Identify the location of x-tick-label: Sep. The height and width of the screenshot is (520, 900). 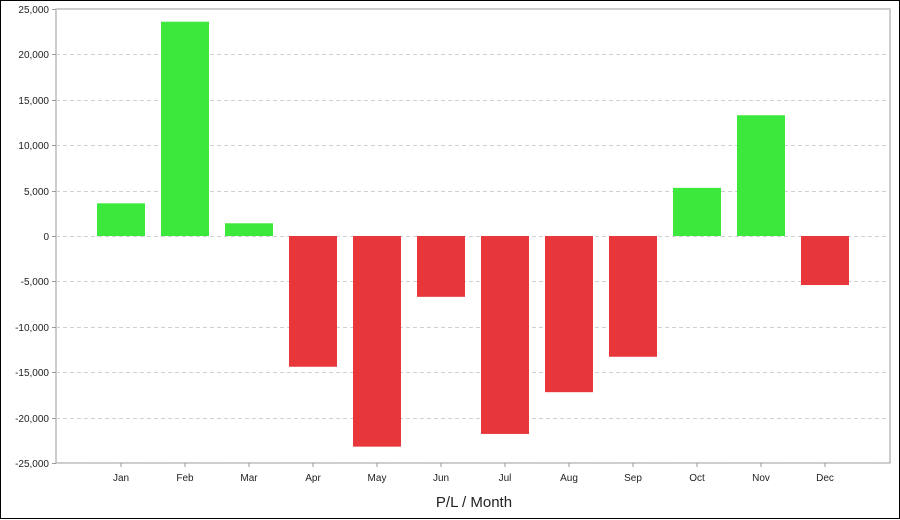
(633, 478).